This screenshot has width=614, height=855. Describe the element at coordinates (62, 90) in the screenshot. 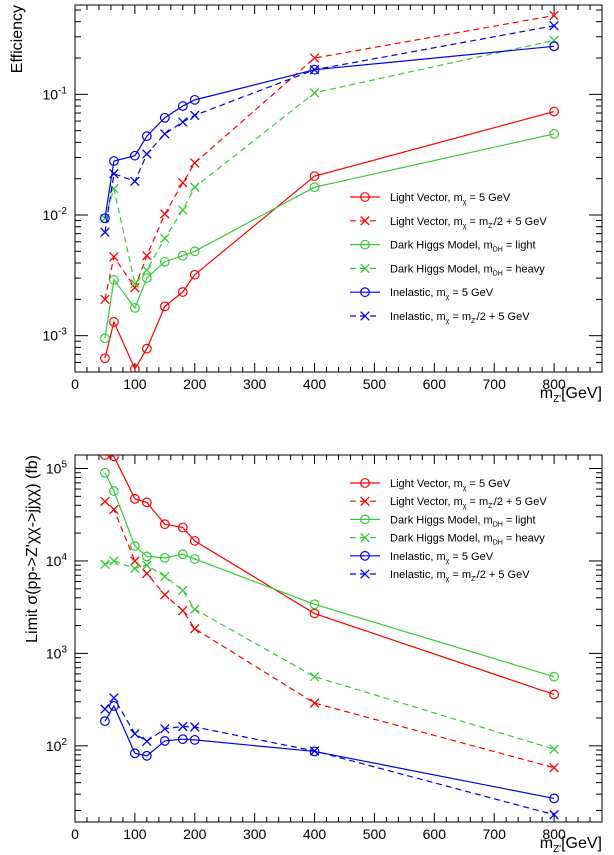

I see `y-tick-exponent: -1` at that location.